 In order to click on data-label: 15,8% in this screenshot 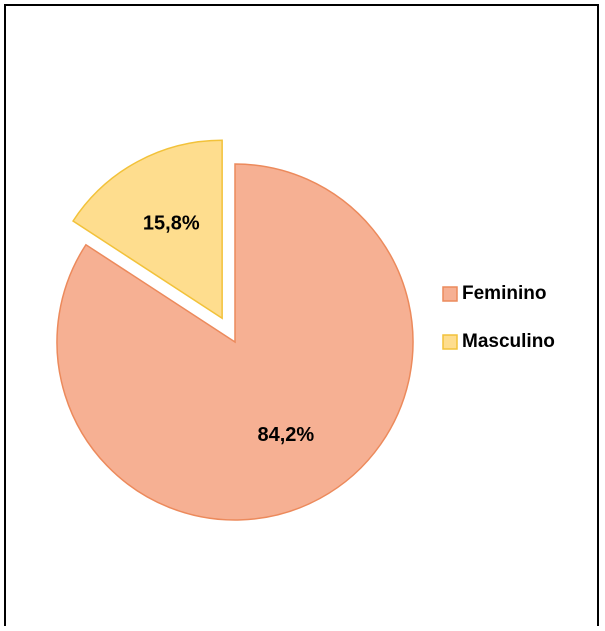, I will do `click(171, 224)`.